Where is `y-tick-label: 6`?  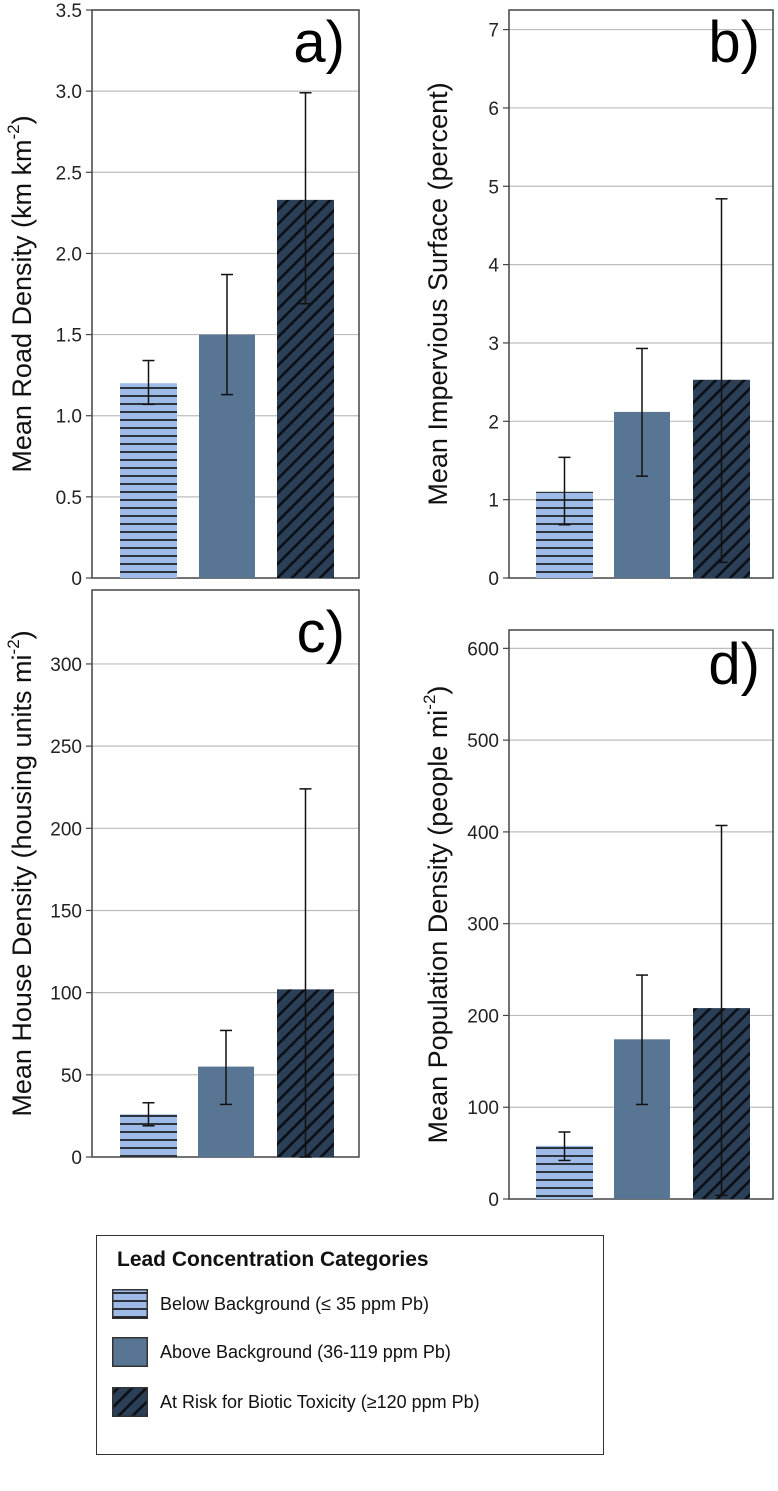
y-tick-label: 6 is located at coordinates (493, 109).